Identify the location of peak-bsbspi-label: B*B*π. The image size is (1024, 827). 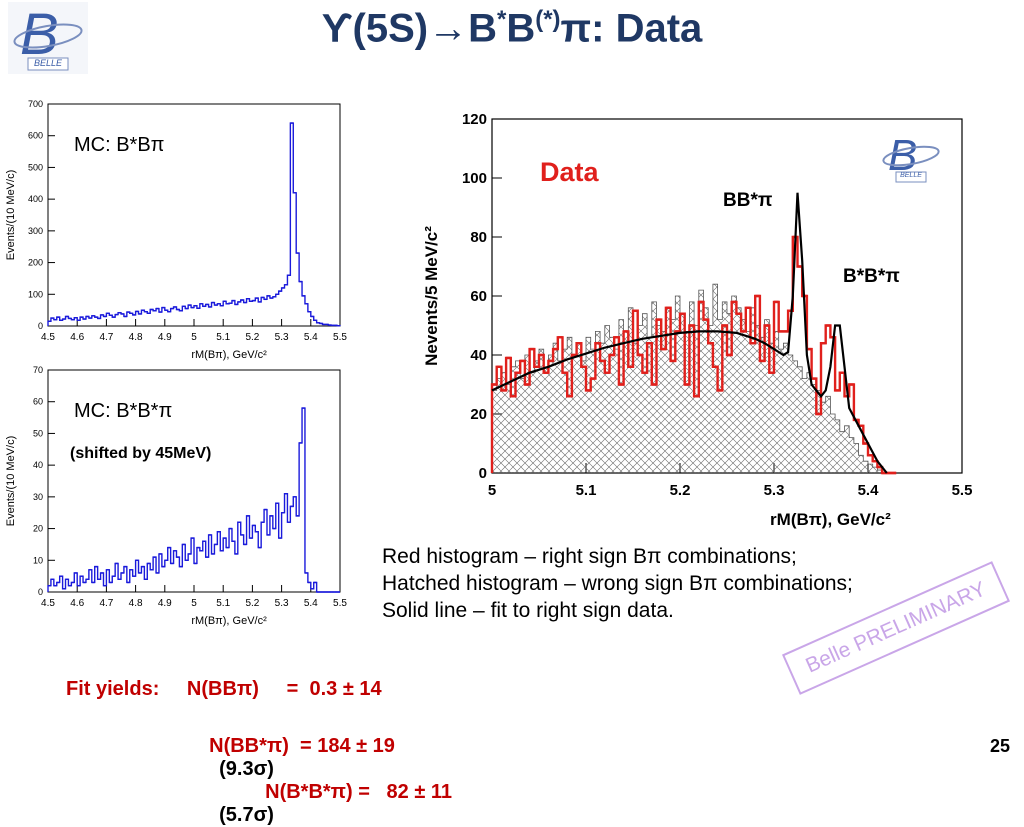
(871, 276).